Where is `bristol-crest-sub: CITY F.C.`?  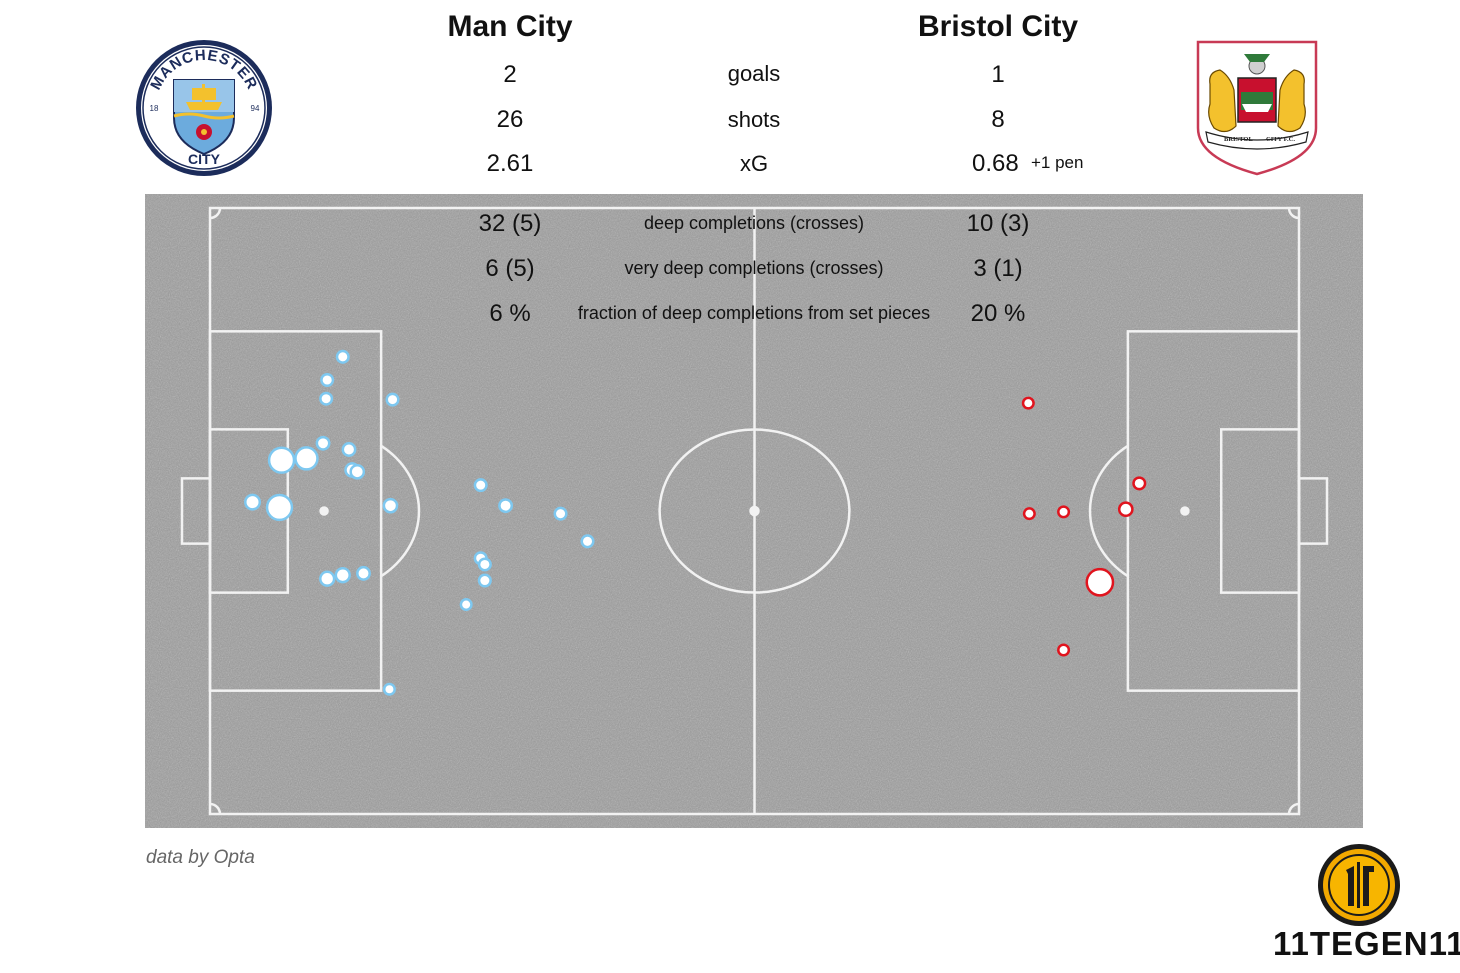 bristol-crest-sub: CITY F.C. is located at coordinates (1280, 139).